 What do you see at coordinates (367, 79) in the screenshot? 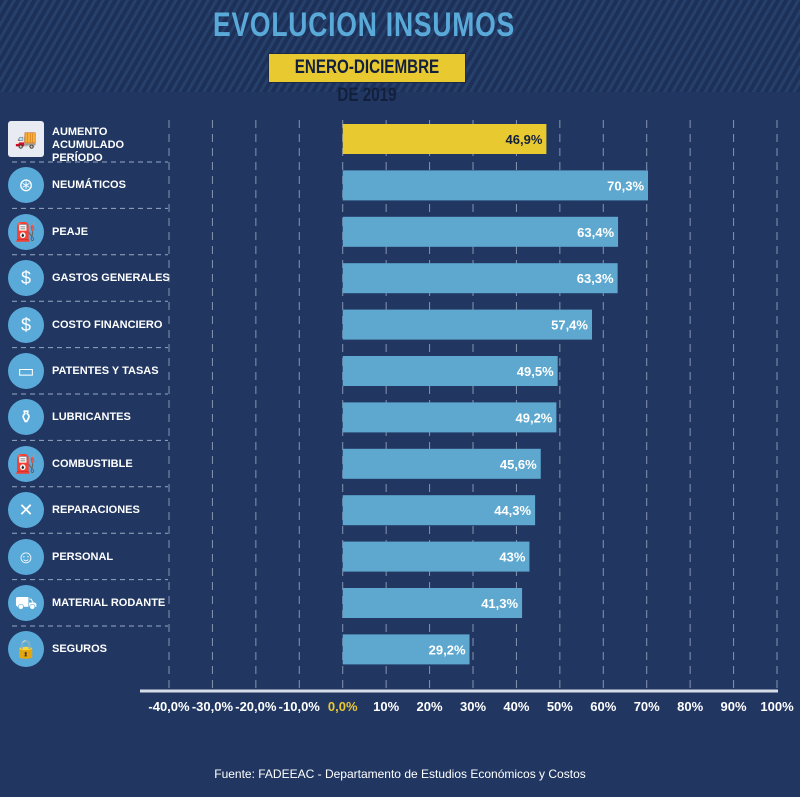
I see `chart-subtitle: ENERO-DICIEMBRE DE 2019` at bounding box center [367, 79].